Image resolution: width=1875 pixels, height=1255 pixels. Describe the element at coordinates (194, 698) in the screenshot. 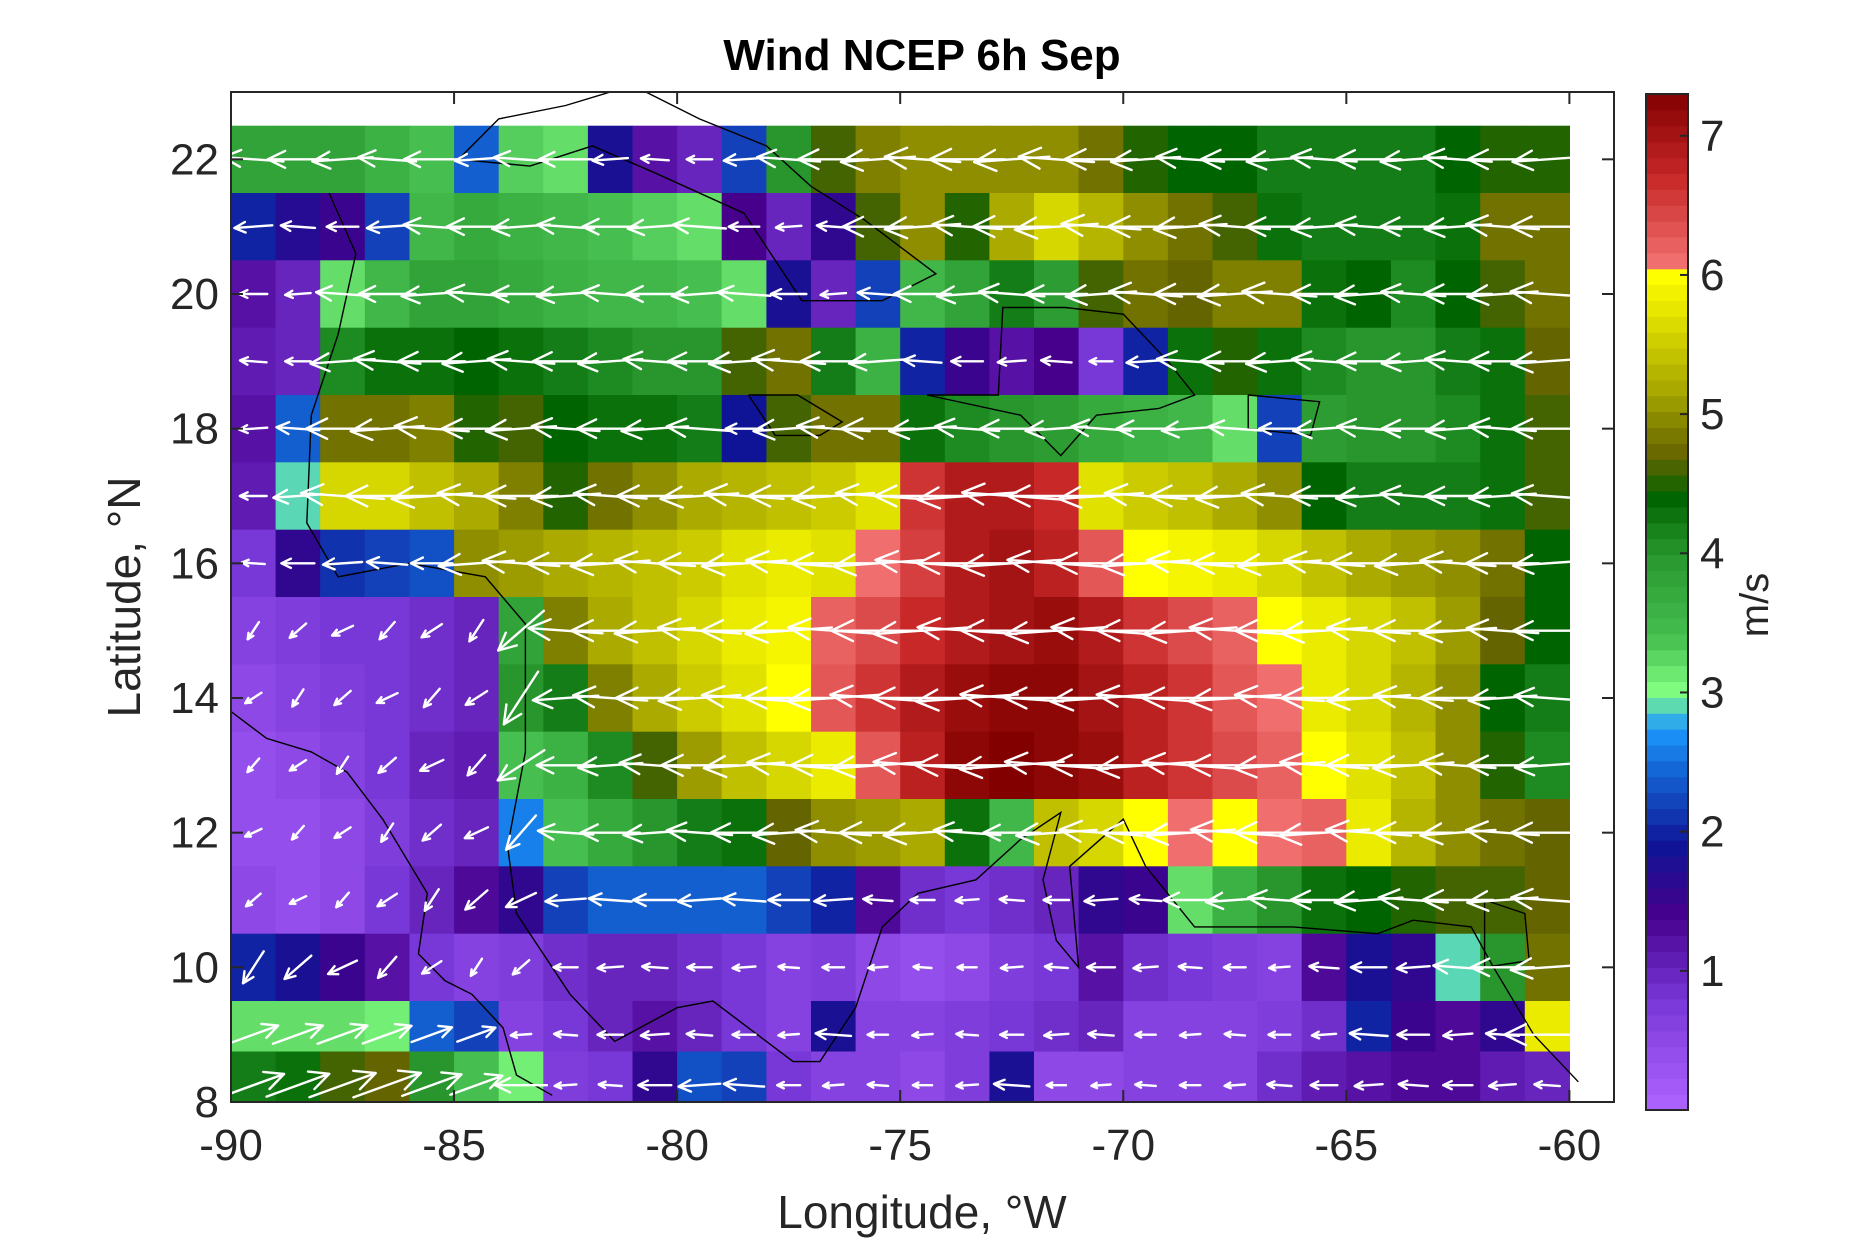

I see `y-tick-label: 14` at that location.